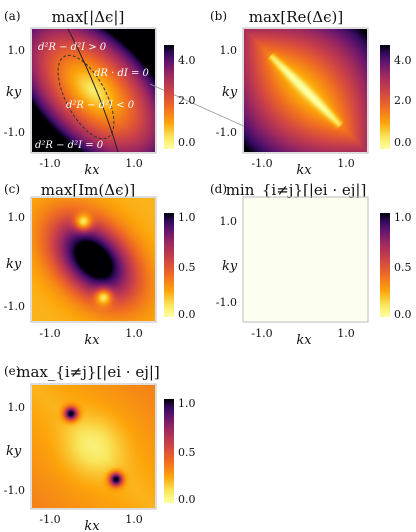 This screenshot has height=532, width=416. Describe the element at coordinates (403, 314) in the screenshot. I see `panel-d-cbar-tick-bottom: 0.0` at that location.